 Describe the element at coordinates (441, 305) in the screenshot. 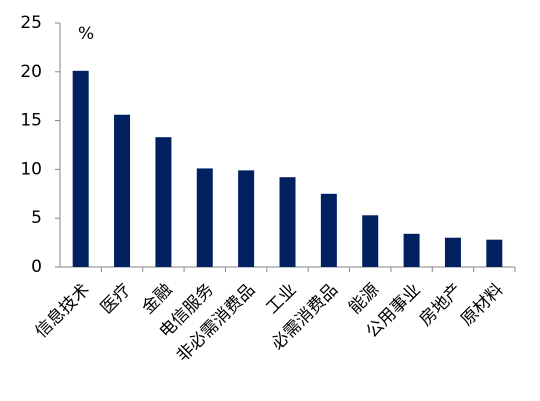

I see `x-tick-label: 房地产` at that location.